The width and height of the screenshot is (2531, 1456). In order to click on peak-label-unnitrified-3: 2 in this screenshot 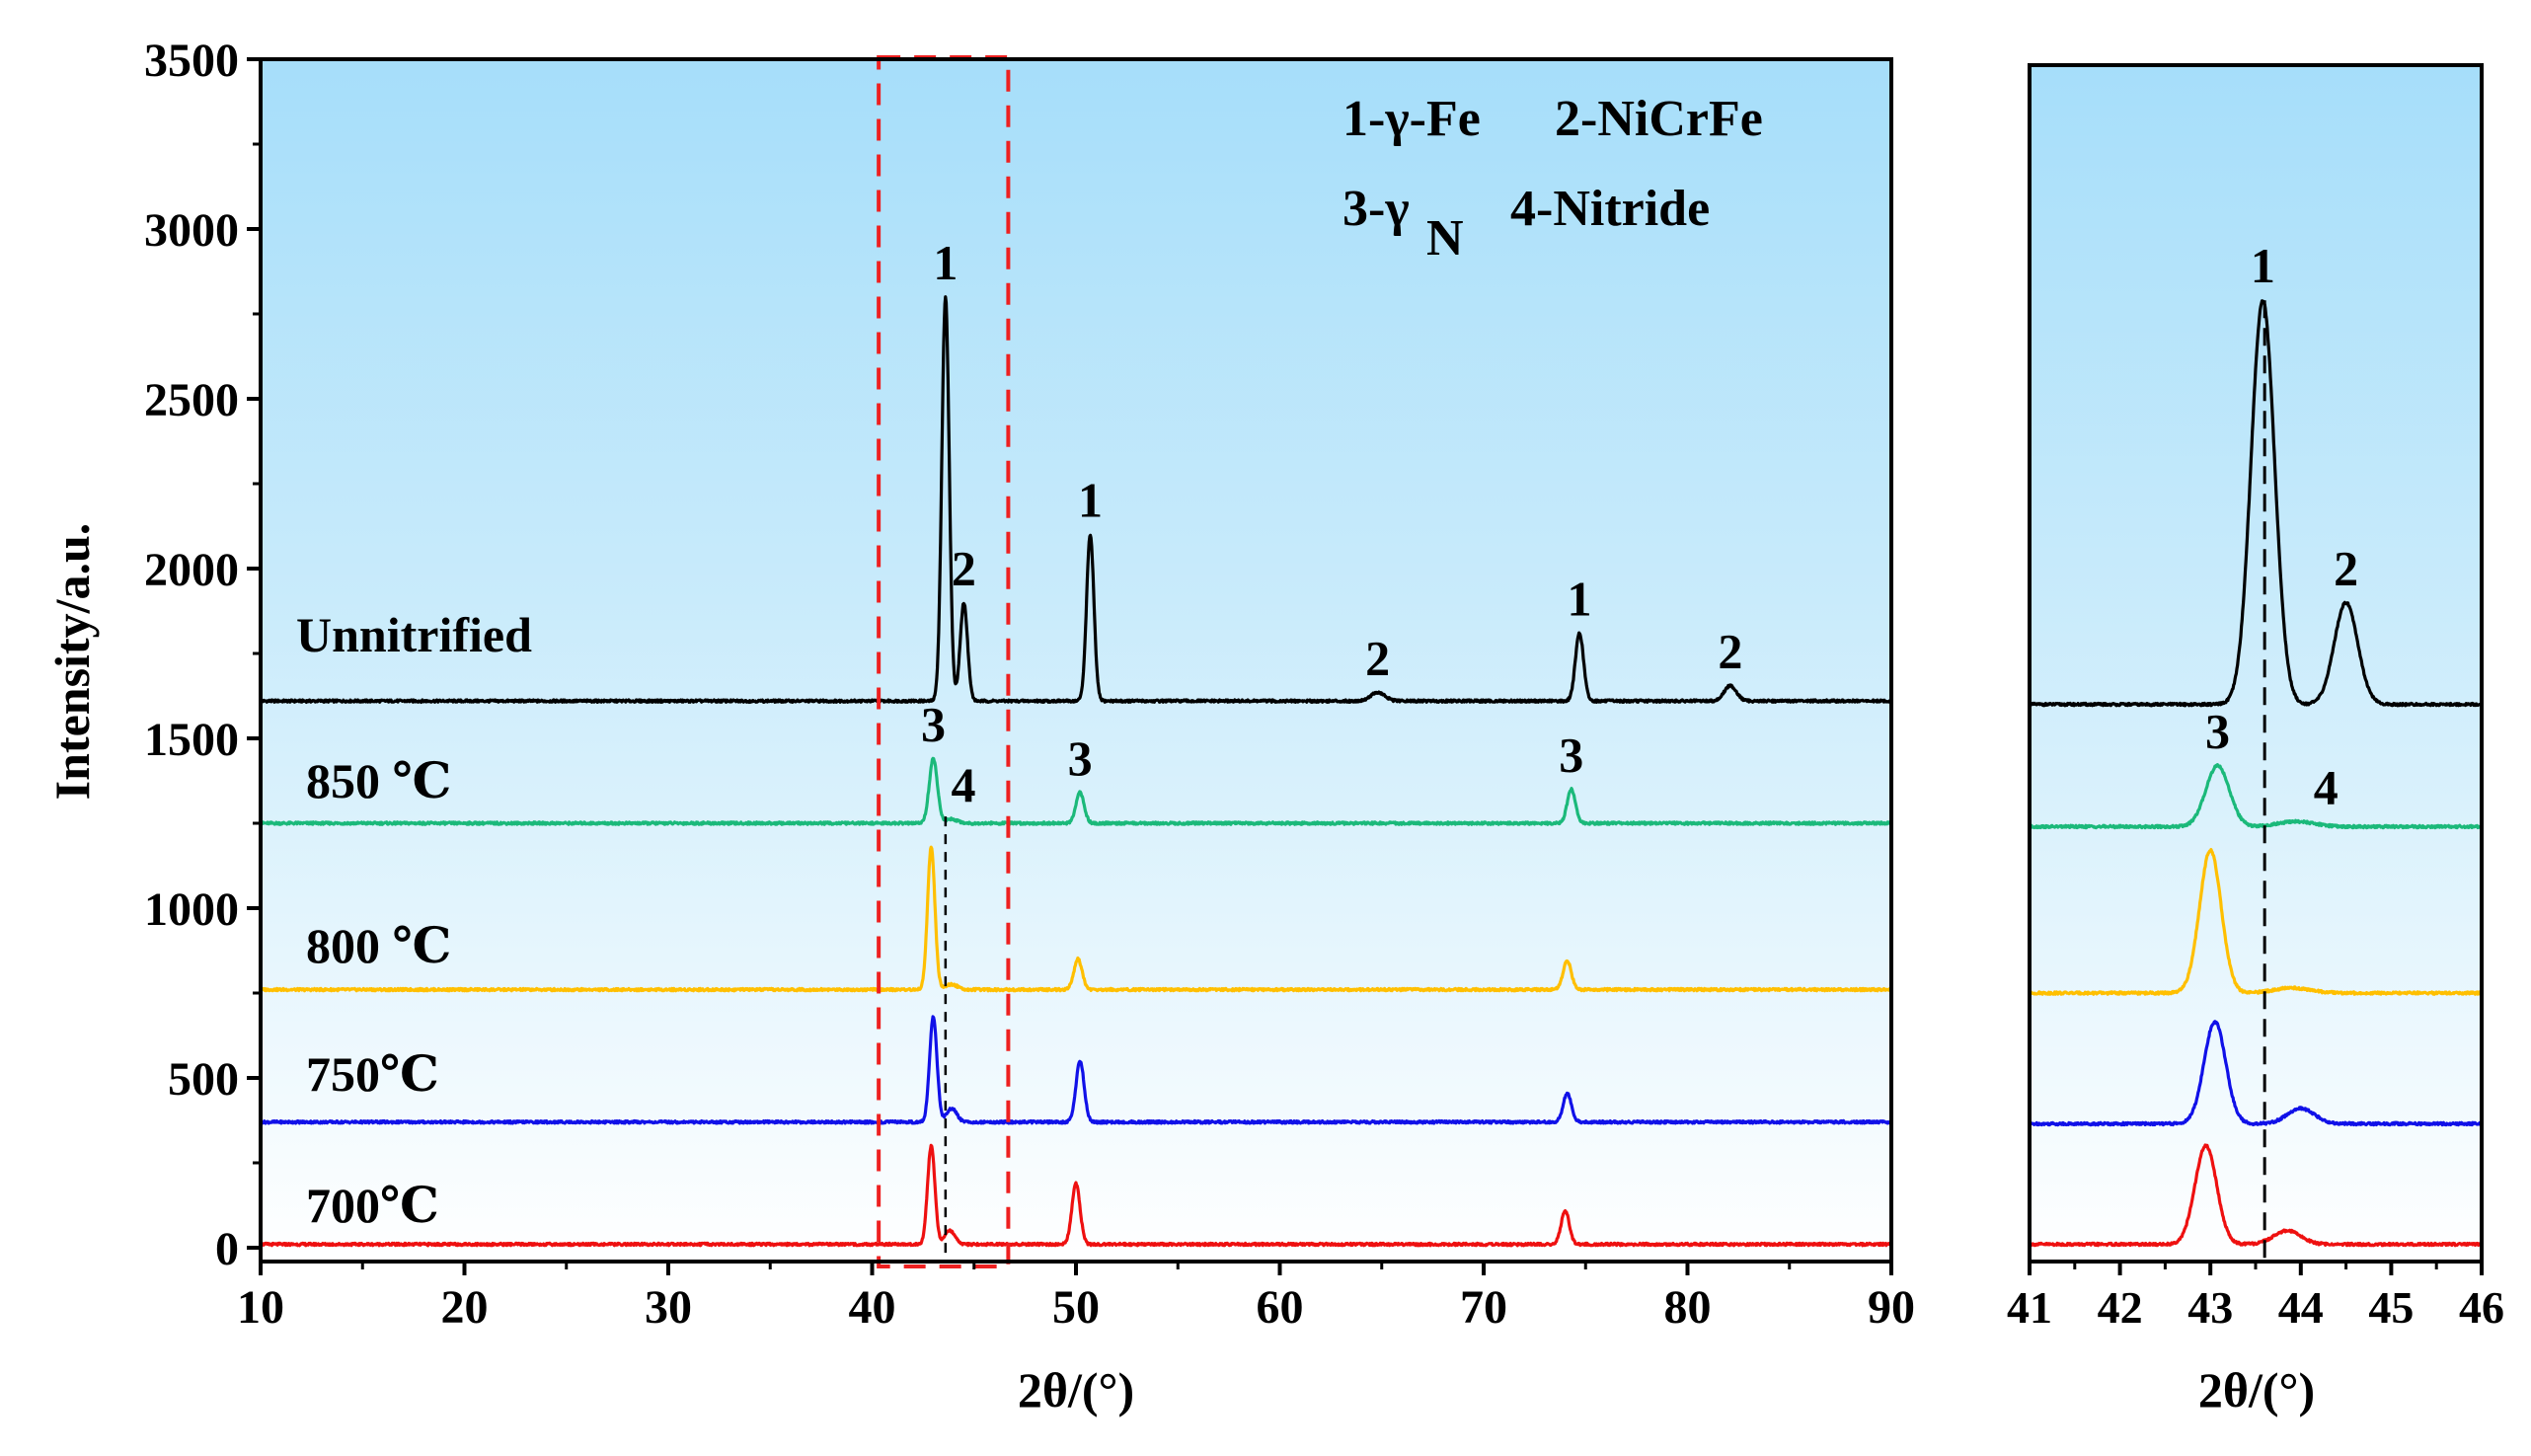, I will do `click(1377, 658)`.